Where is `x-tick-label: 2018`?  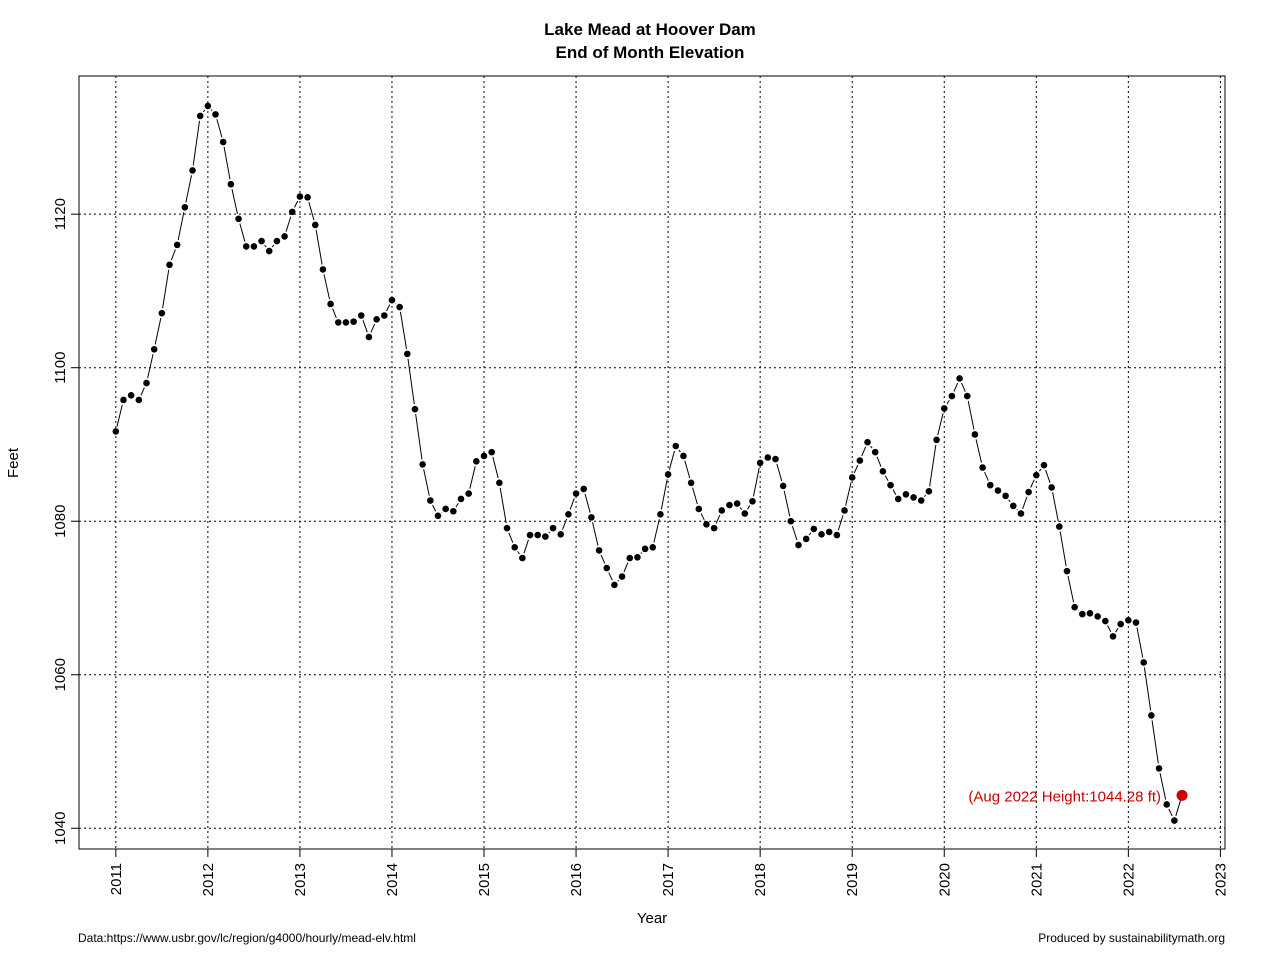
x-tick-label: 2018 is located at coordinates (760, 879).